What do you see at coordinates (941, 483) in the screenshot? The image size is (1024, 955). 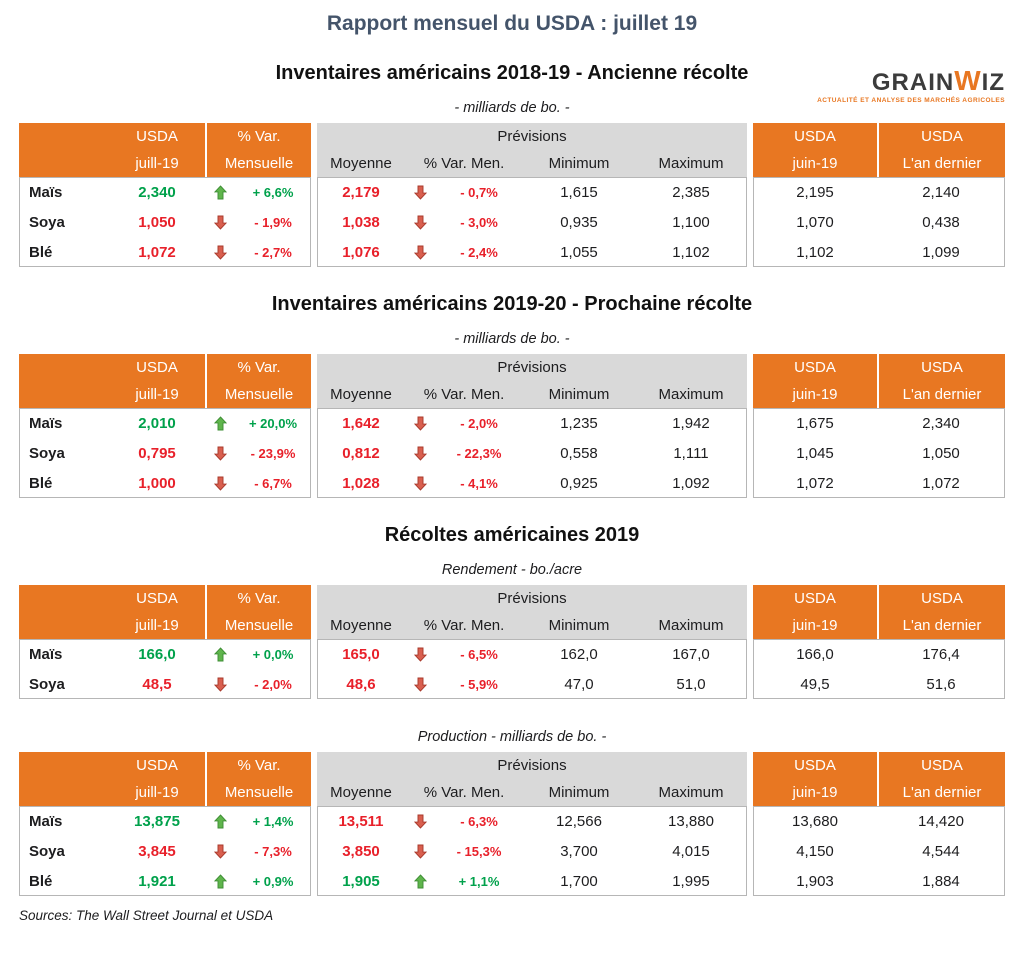 I see `last-year-value: 1,072` at bounding box center [941, 483].